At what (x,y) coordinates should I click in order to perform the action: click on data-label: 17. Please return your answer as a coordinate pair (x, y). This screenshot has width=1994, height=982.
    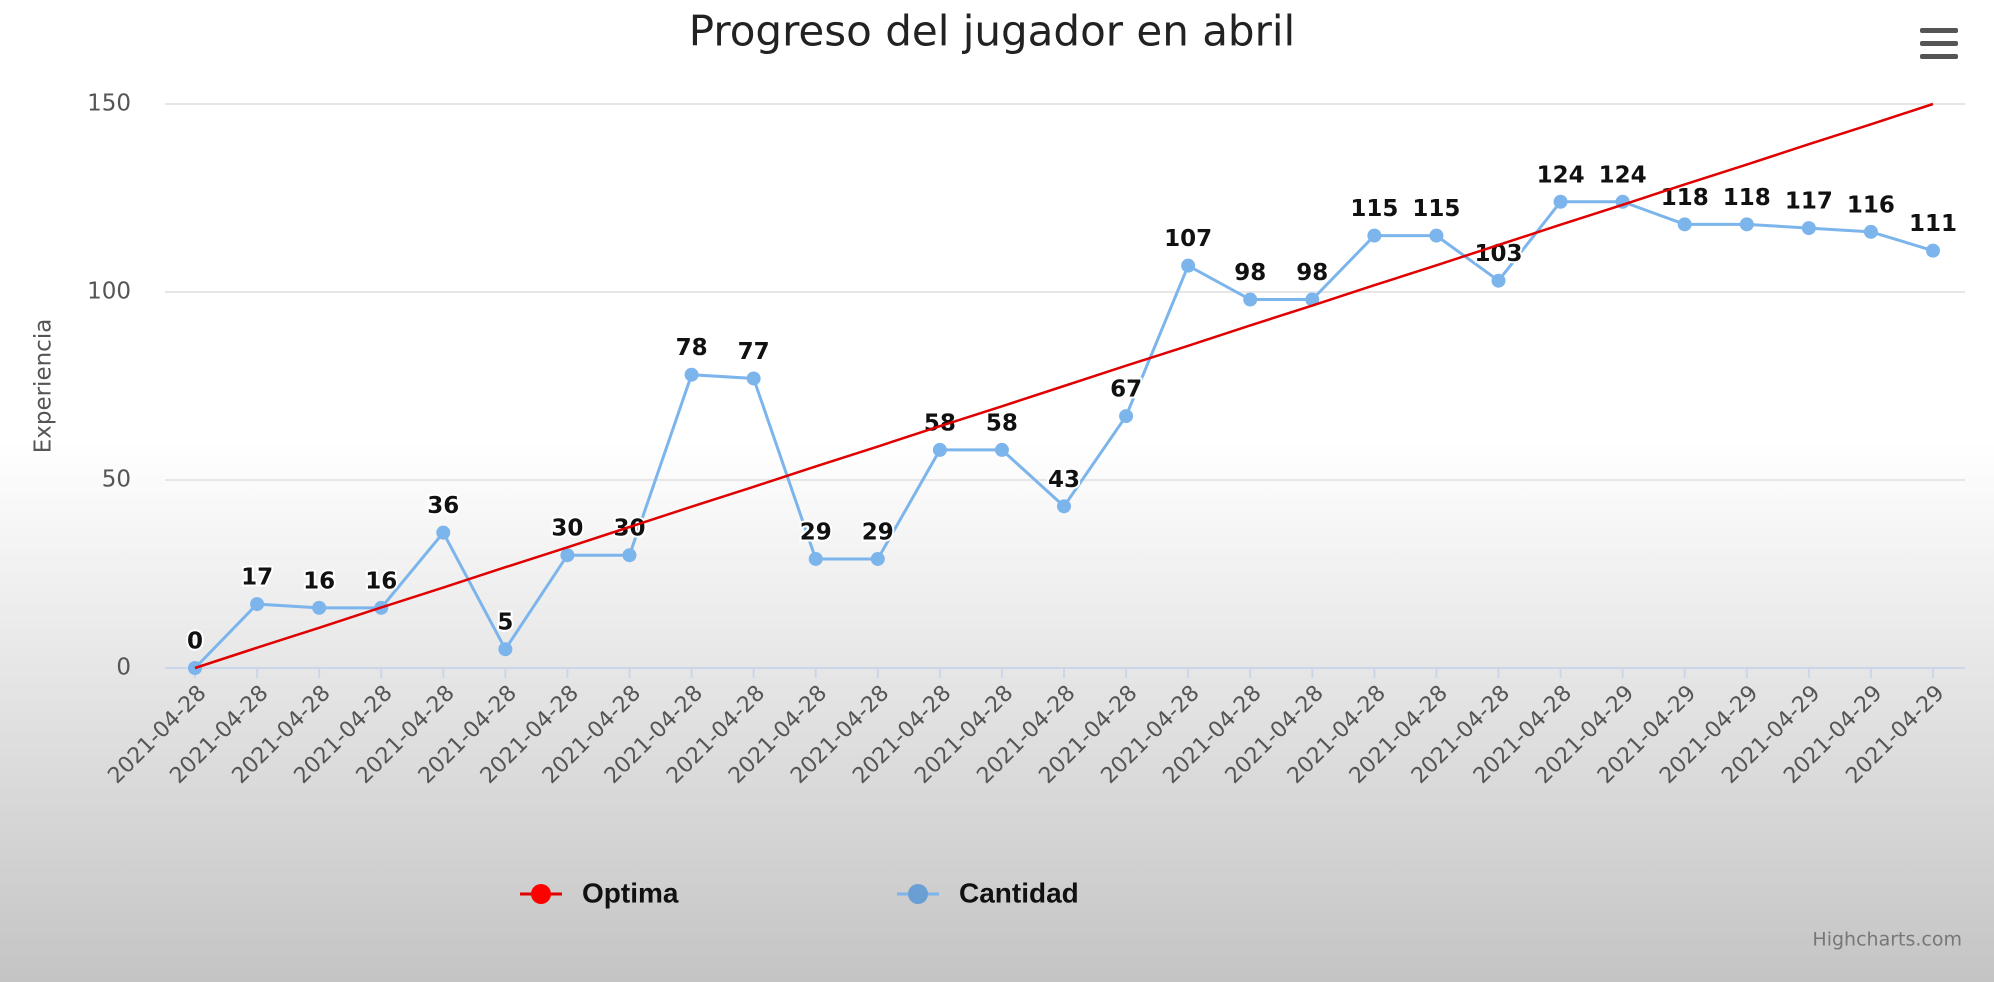
    Looking at the image, I should click on (257, 578).